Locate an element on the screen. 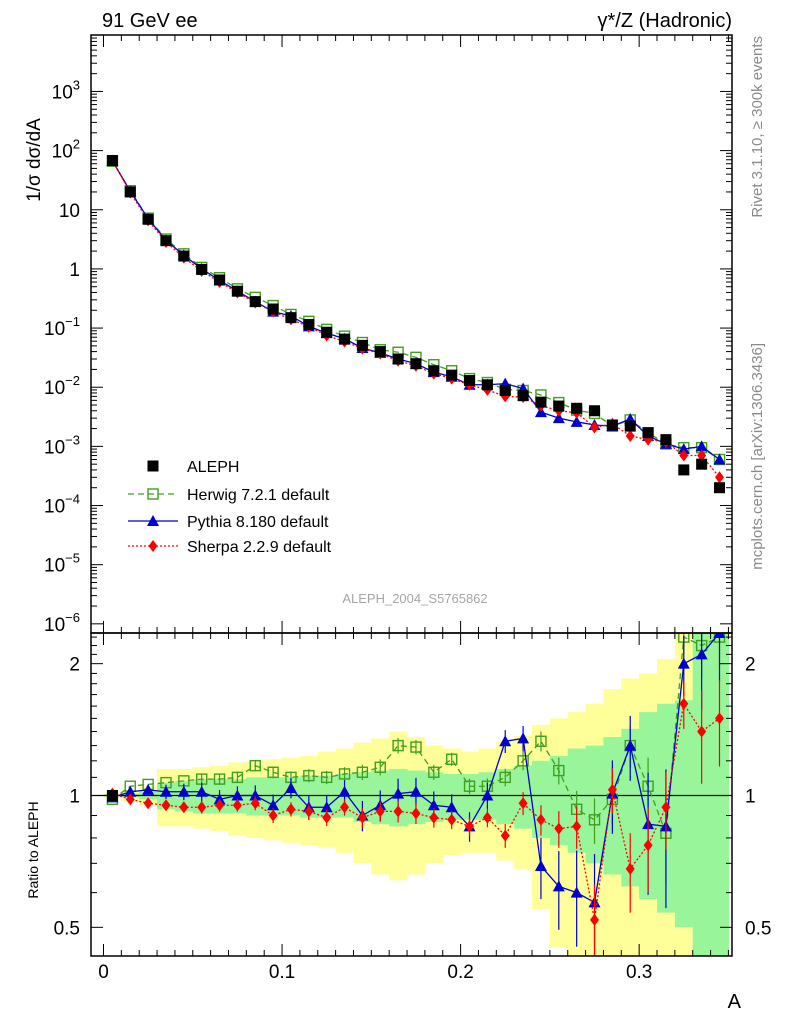 This screenshot has height=1024, width=786. data-ratio-point is located at coordinates (112, 795).